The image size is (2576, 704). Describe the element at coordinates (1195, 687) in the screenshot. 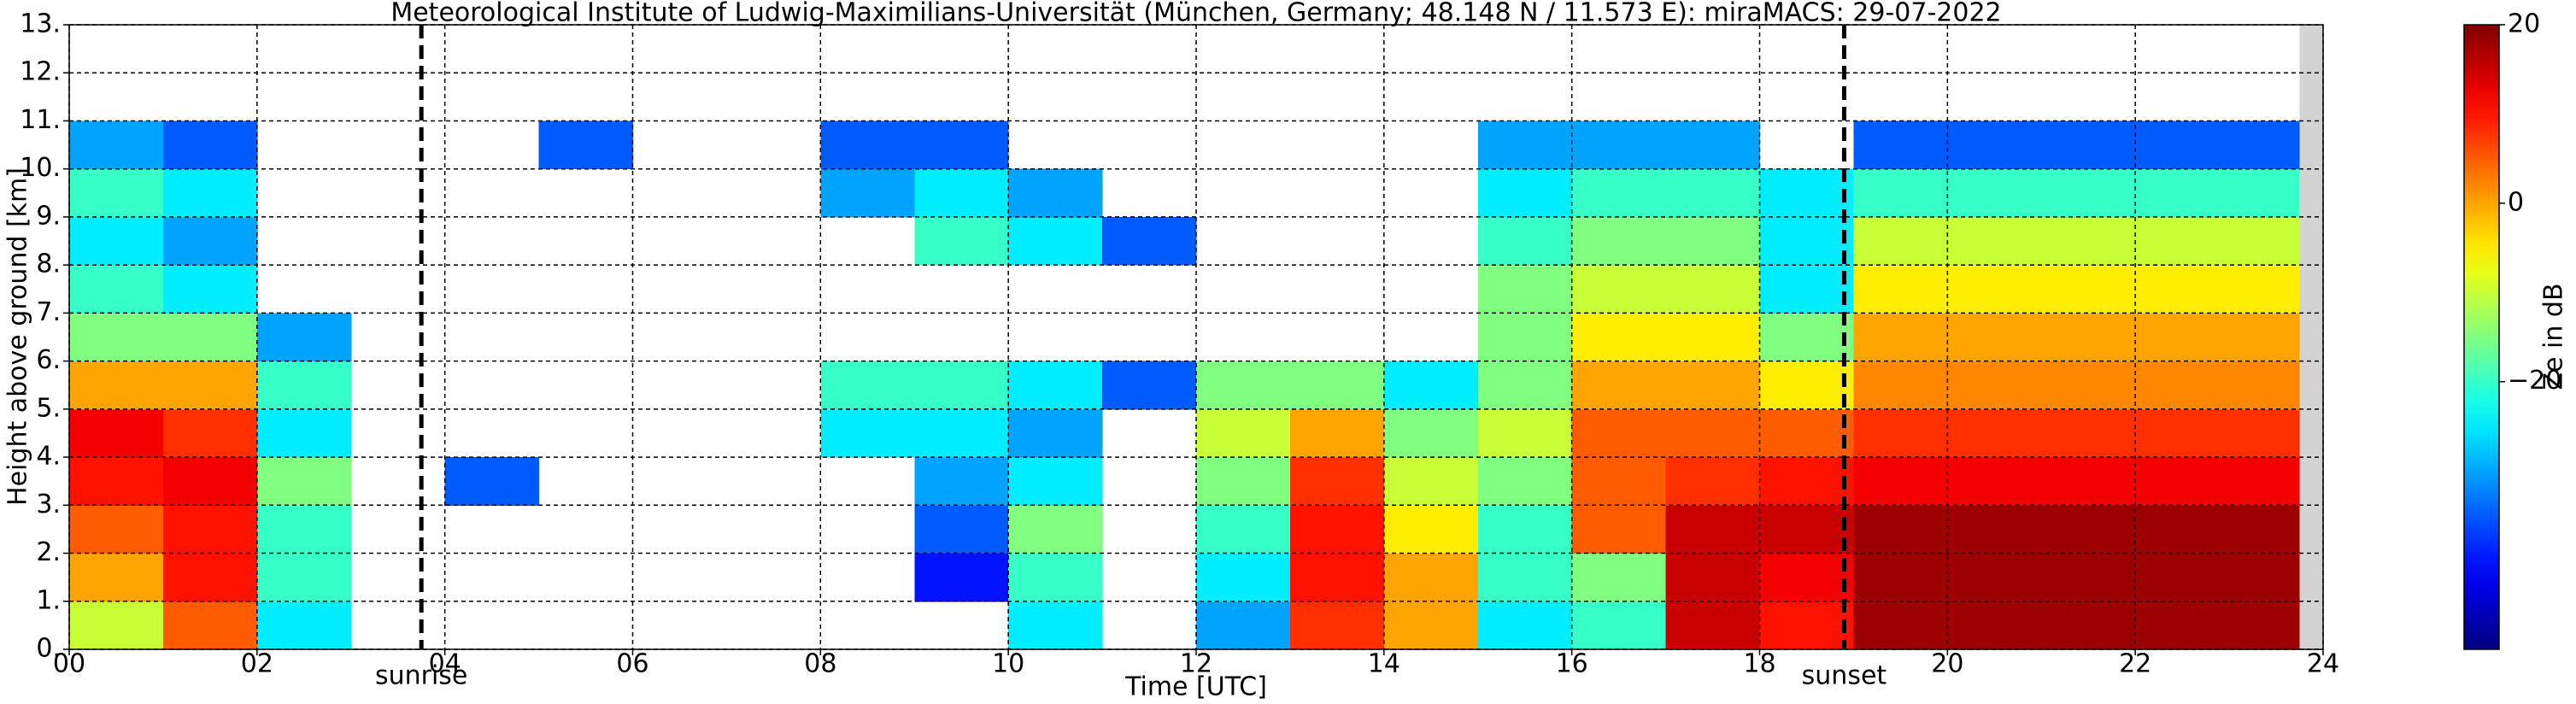

I see `x-axis-label: Time [UTC]` at that location.